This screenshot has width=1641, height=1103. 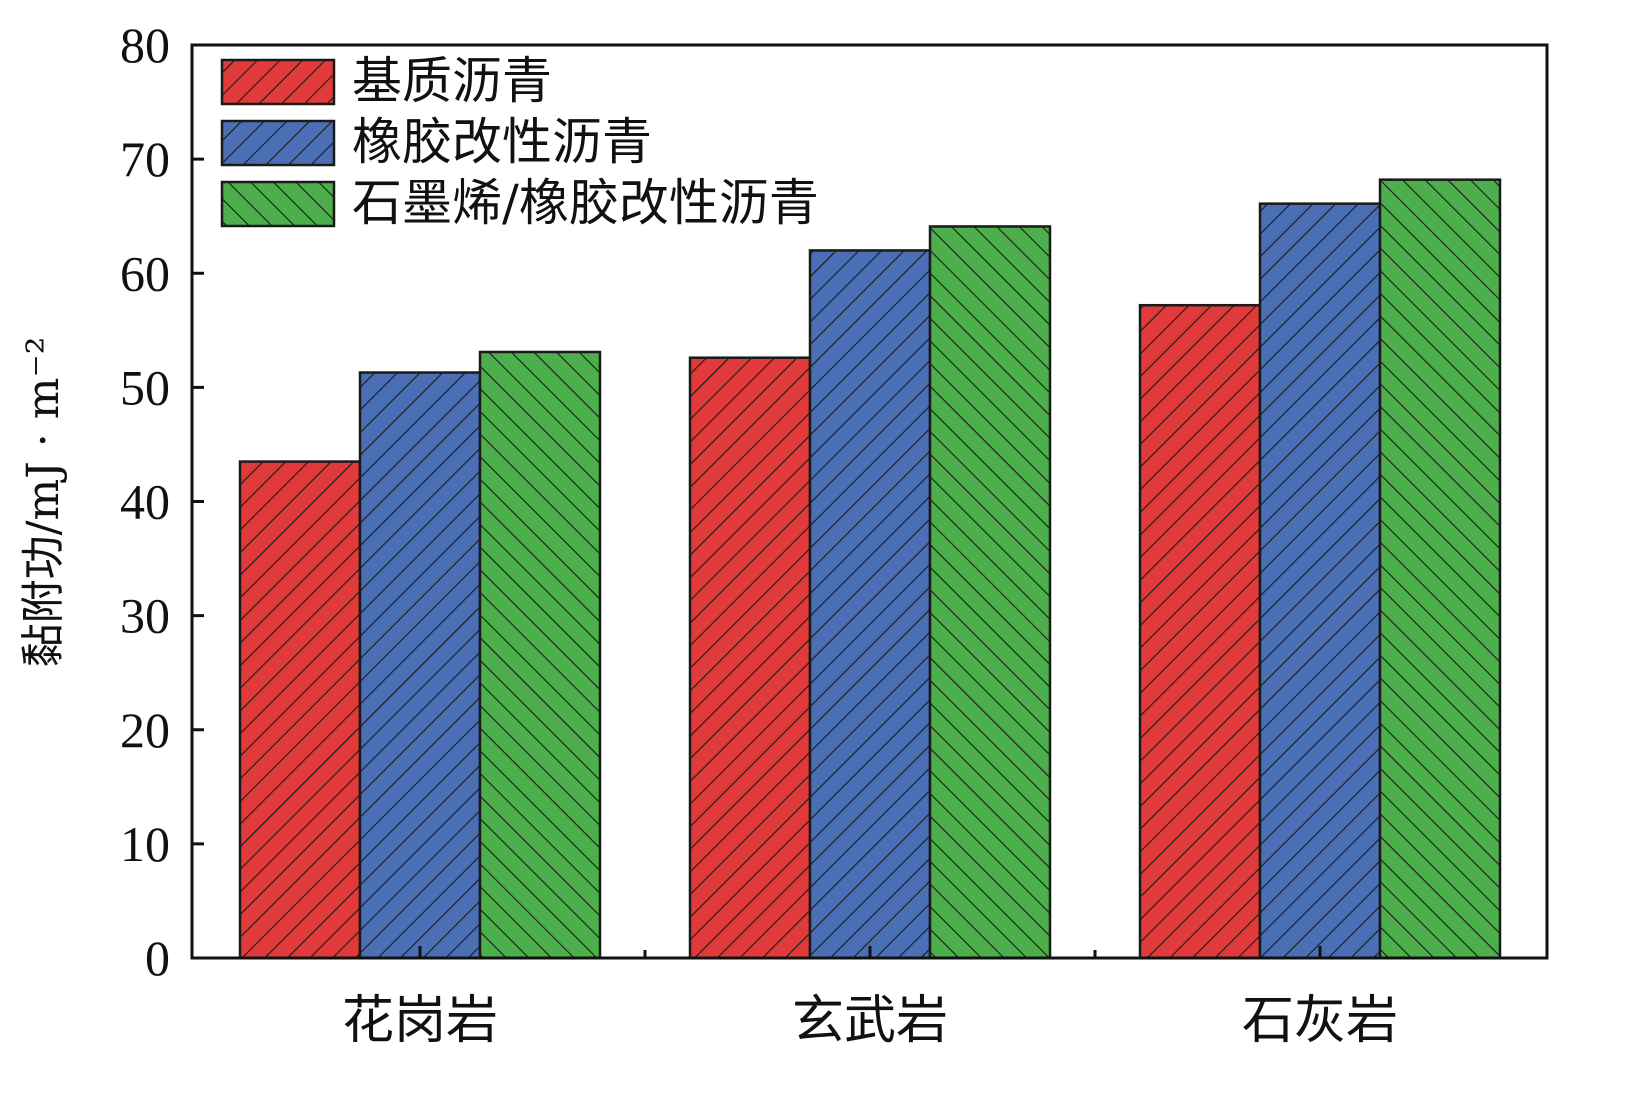 I want to click on legend-item-2: 橡胶改性沥青, so click(x=436, y=142).